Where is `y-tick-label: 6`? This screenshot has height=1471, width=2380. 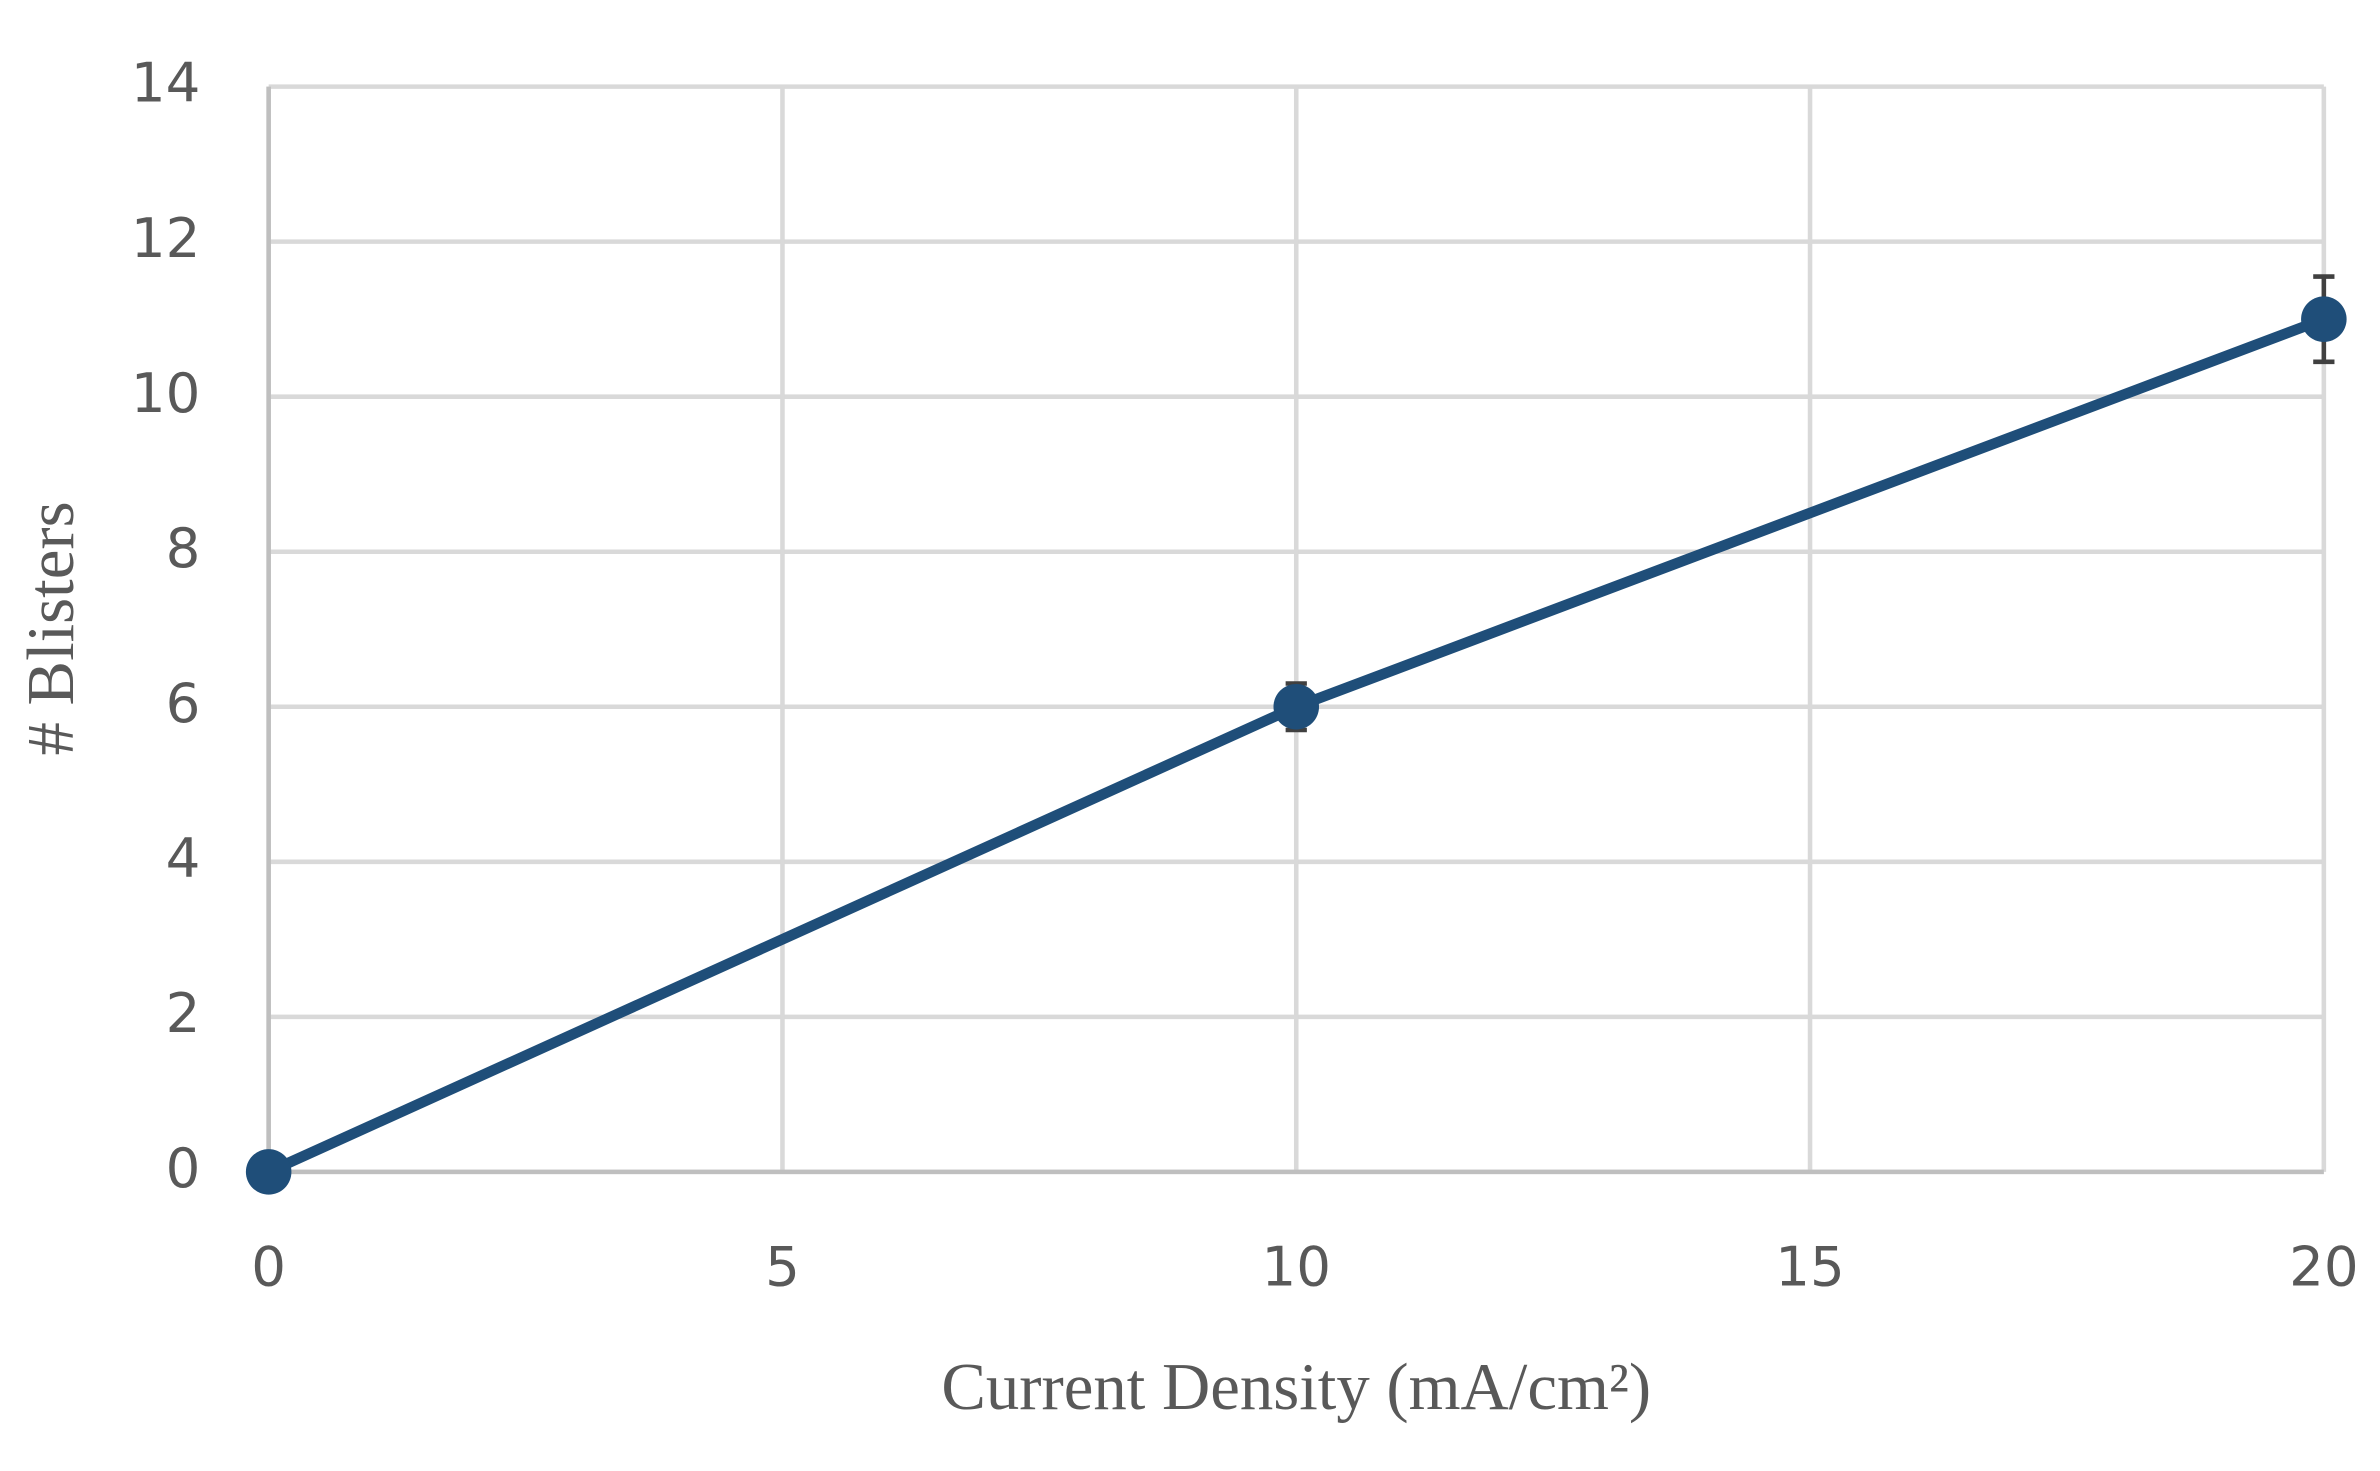
y-tick-label: 6 is located at coordinates (183, 703).